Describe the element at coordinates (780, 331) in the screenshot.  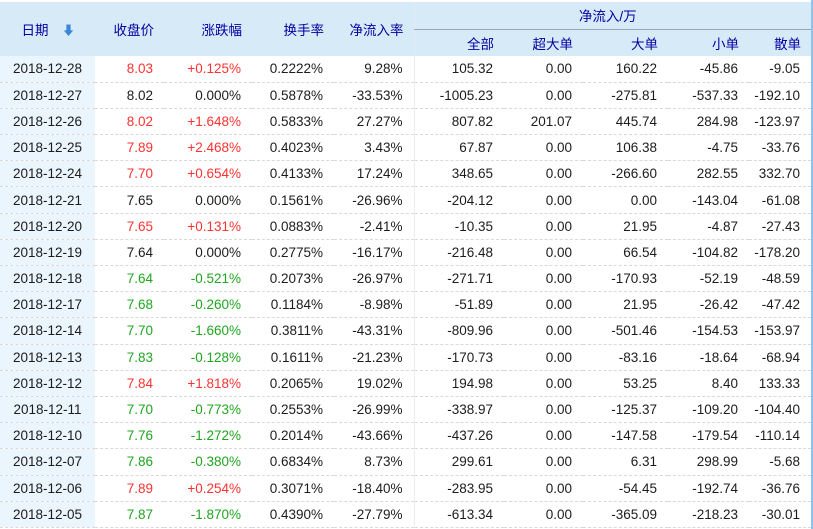
I see `net-inflow-retail-cell: -153.97` at that location.